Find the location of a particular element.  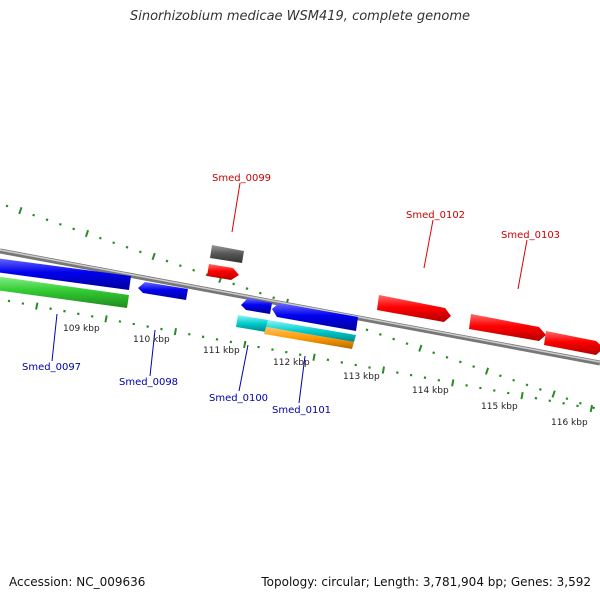

orange-feature-block is located at coordinates (309, 338).